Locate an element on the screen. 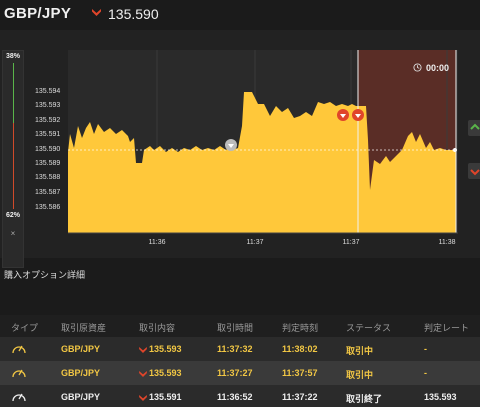 This screenshot has width=480, height=407. up-arrow-icon is located at coordinates (475, 126).